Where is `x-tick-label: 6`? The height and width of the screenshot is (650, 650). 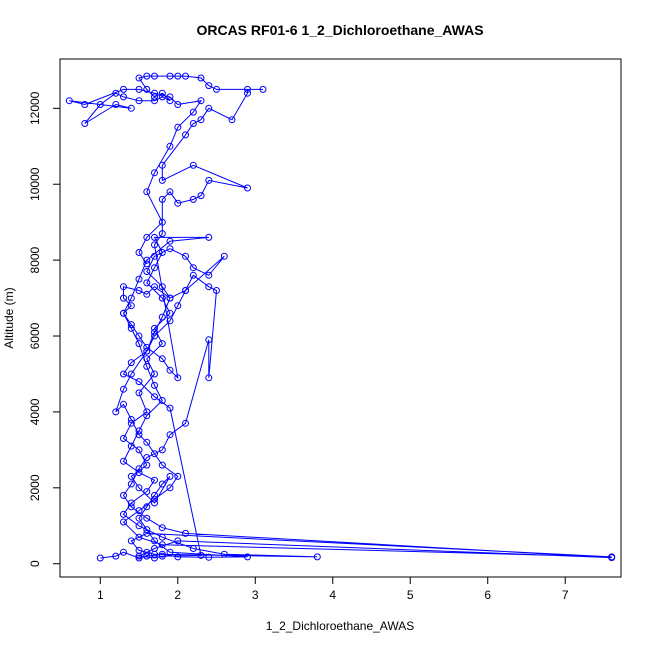 x-tick-label: 6 is located at coordinates (487, 595).